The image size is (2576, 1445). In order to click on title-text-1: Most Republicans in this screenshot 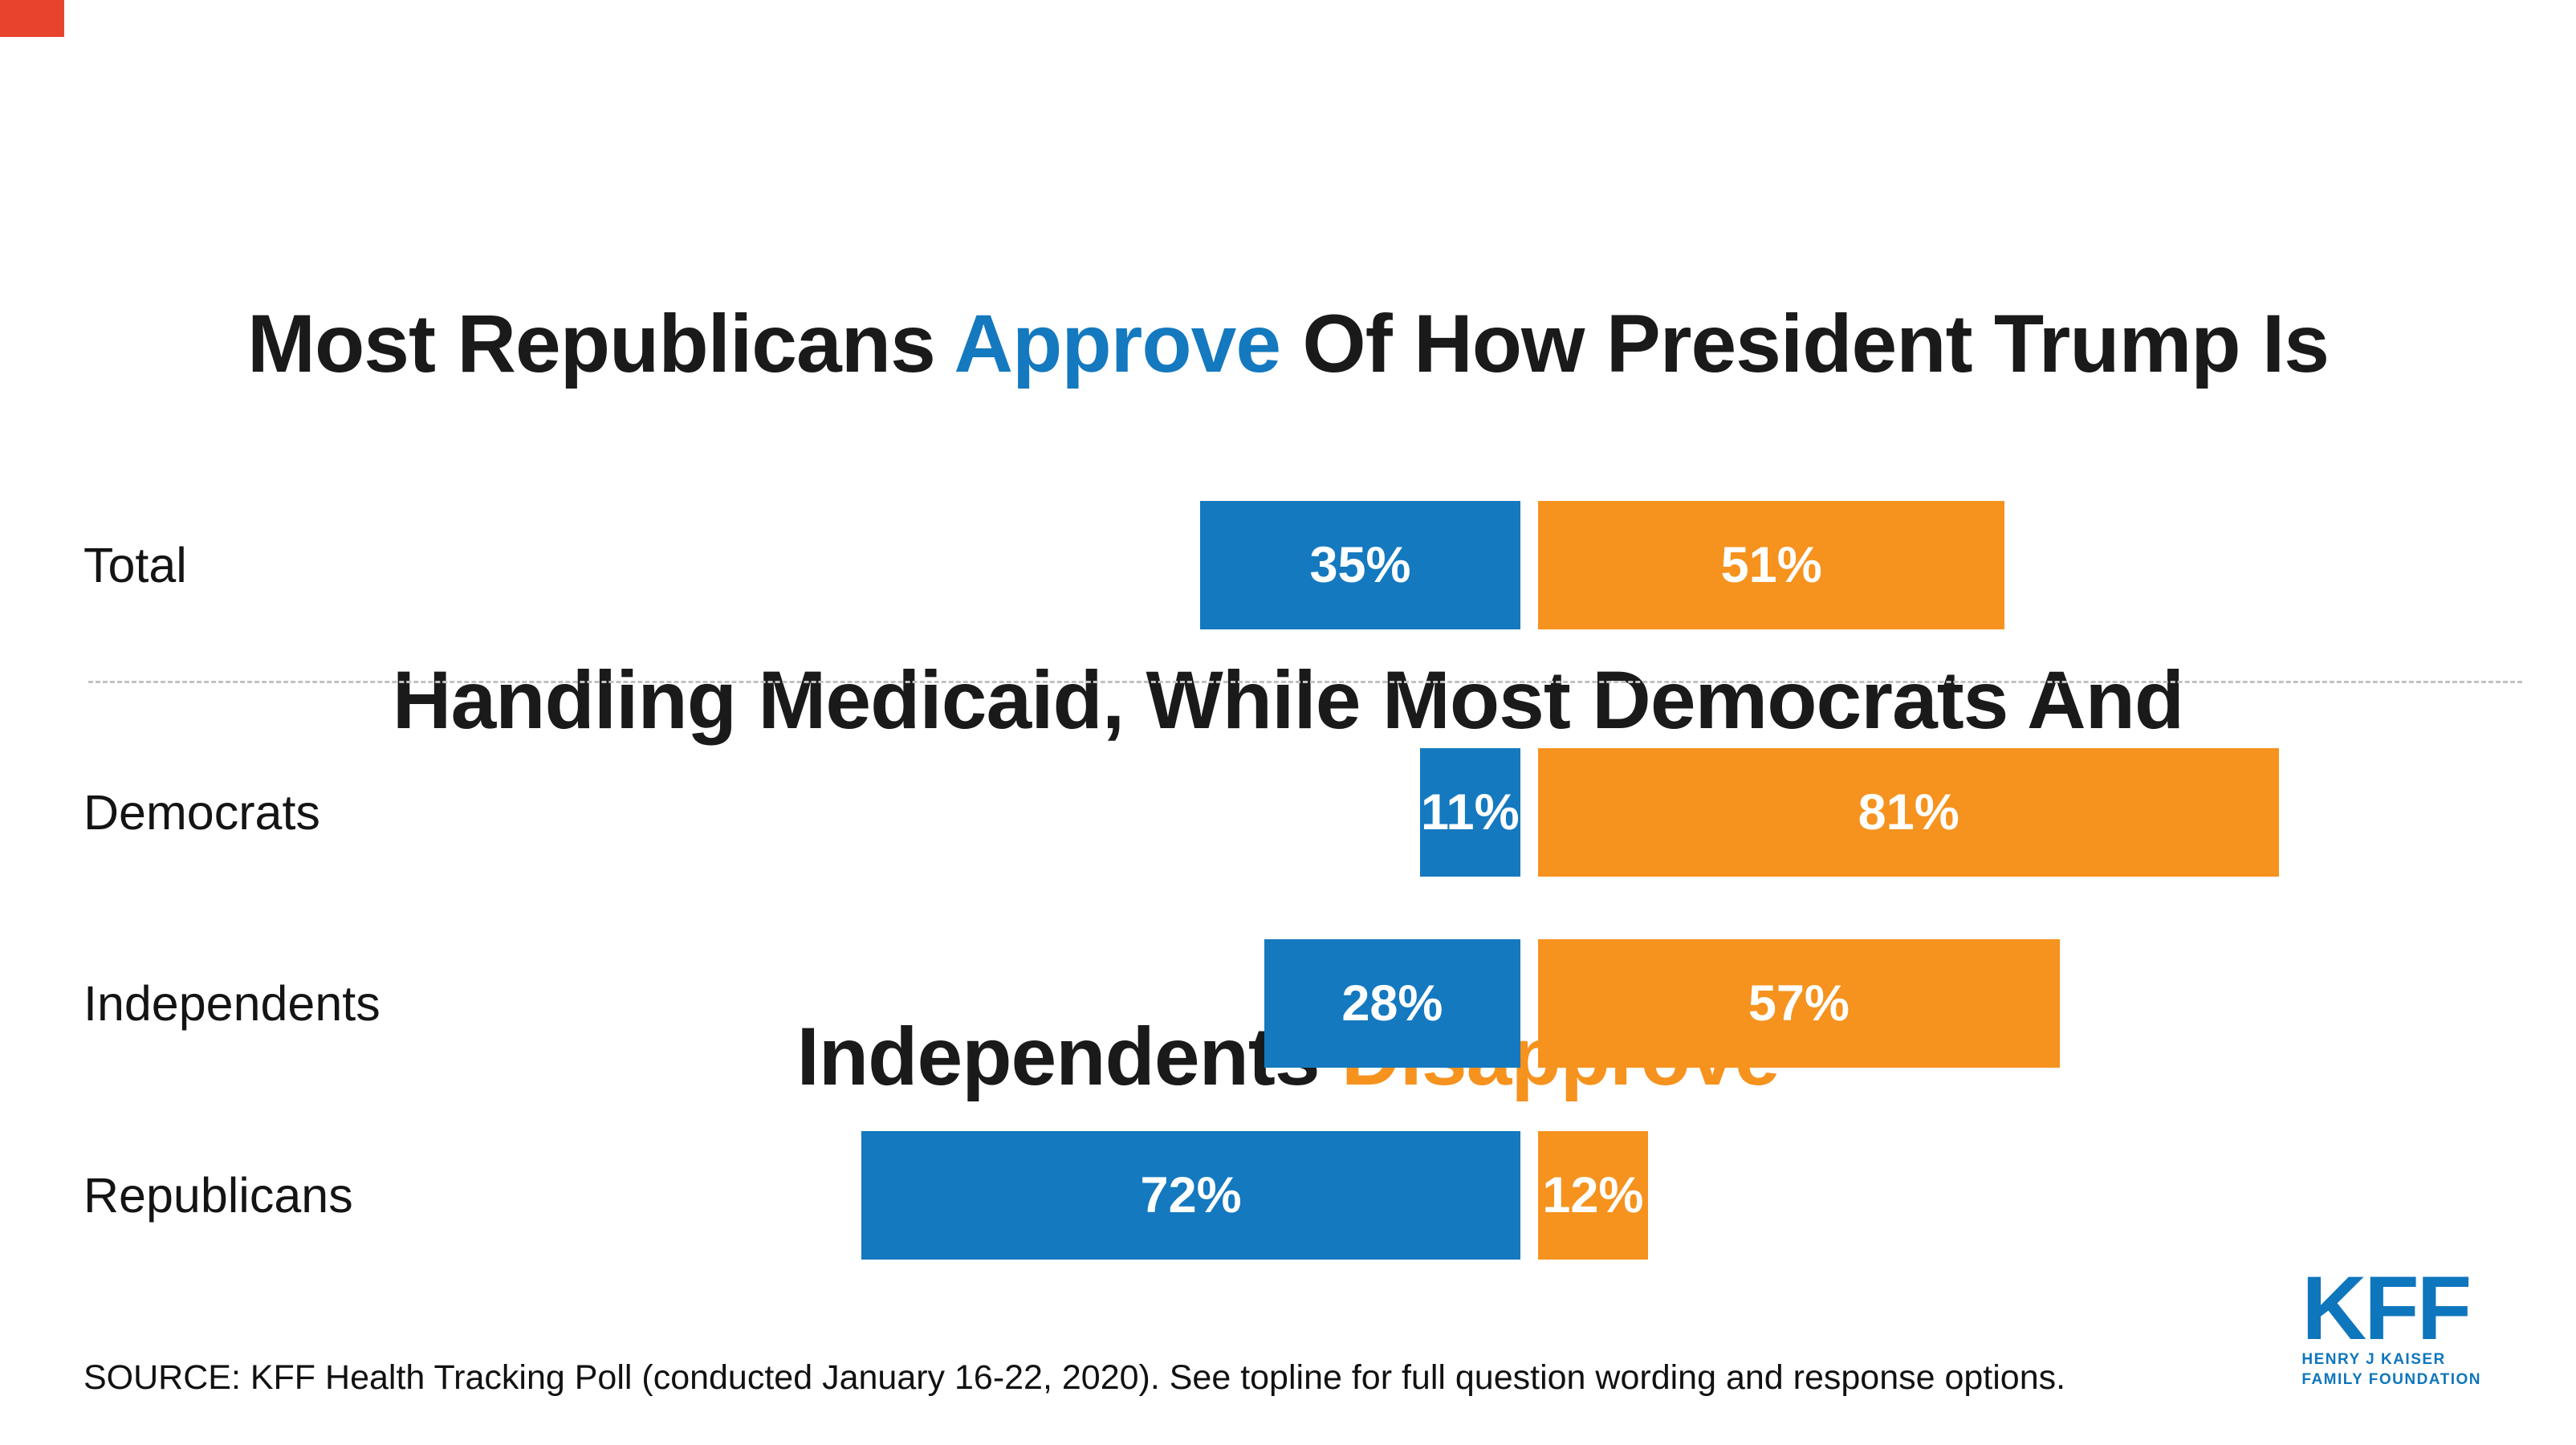, I will do `click(600, 343)`.